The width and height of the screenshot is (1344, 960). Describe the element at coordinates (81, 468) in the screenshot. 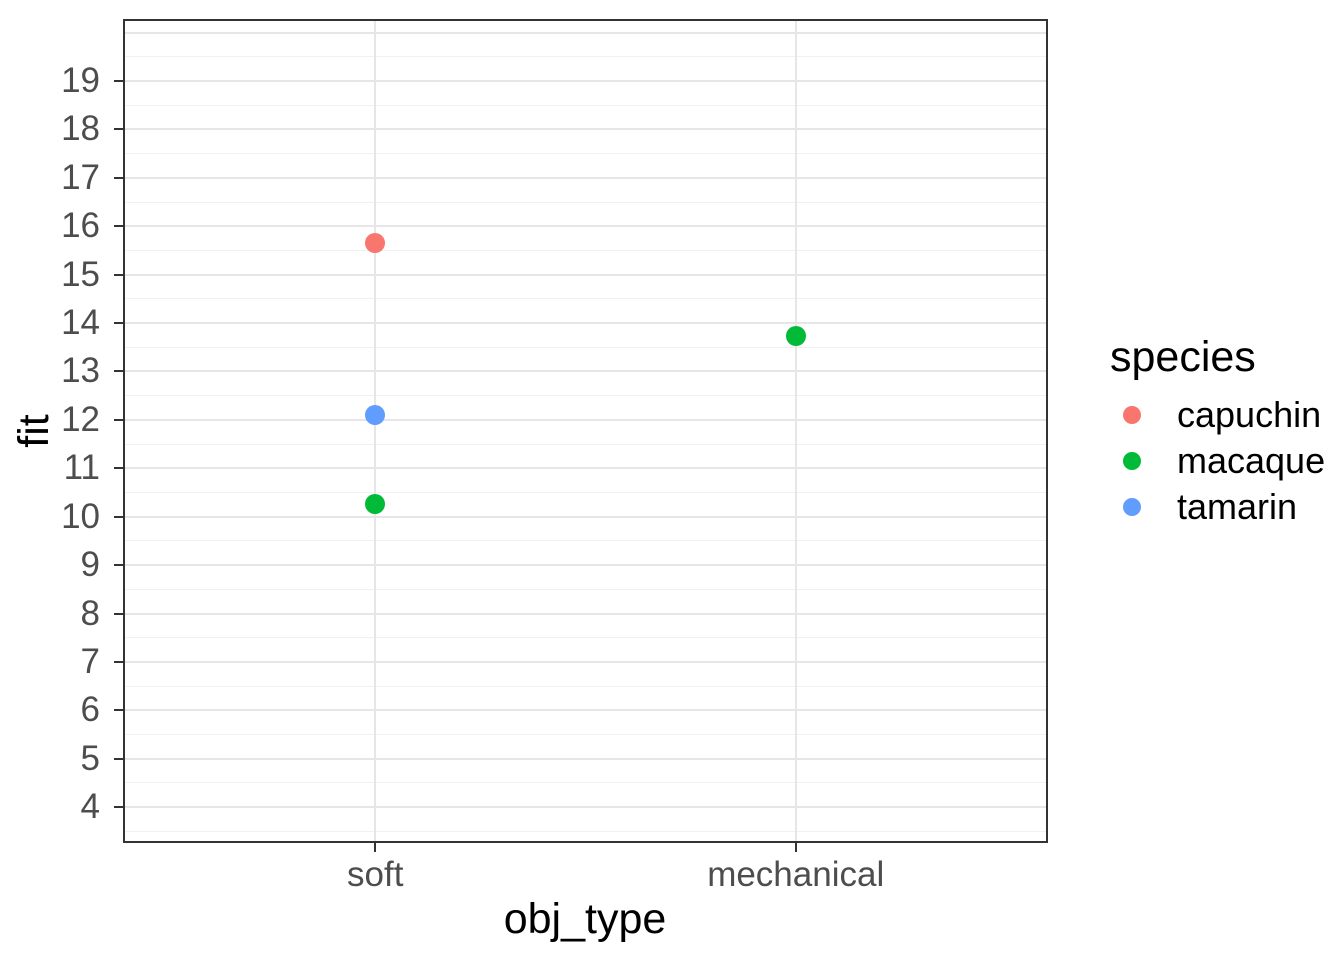

I see `y-tick-label: 11` at that location.